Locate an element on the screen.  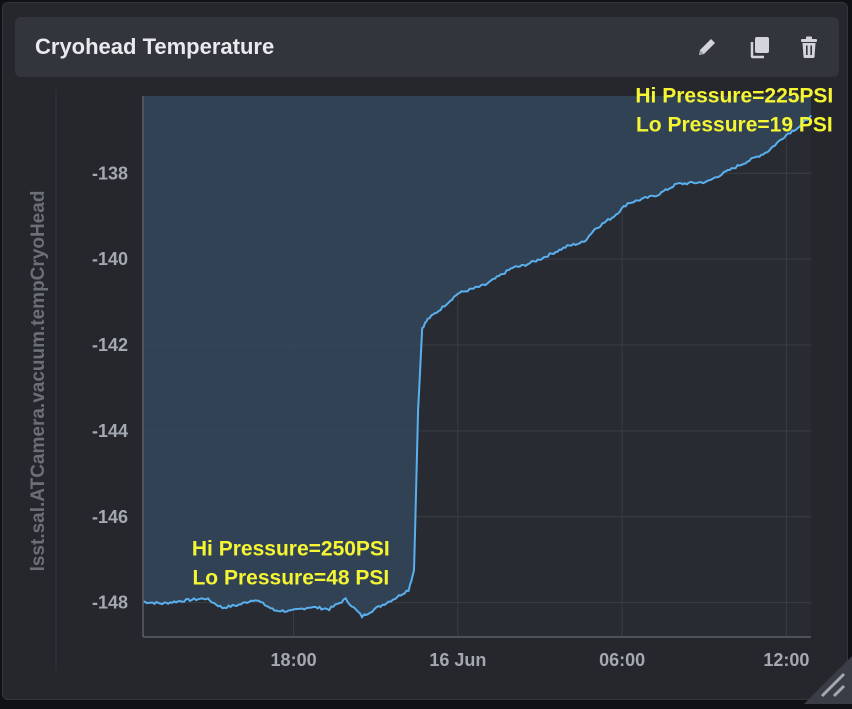
y-tick-label: -146 is located at coordinates (110, 517).